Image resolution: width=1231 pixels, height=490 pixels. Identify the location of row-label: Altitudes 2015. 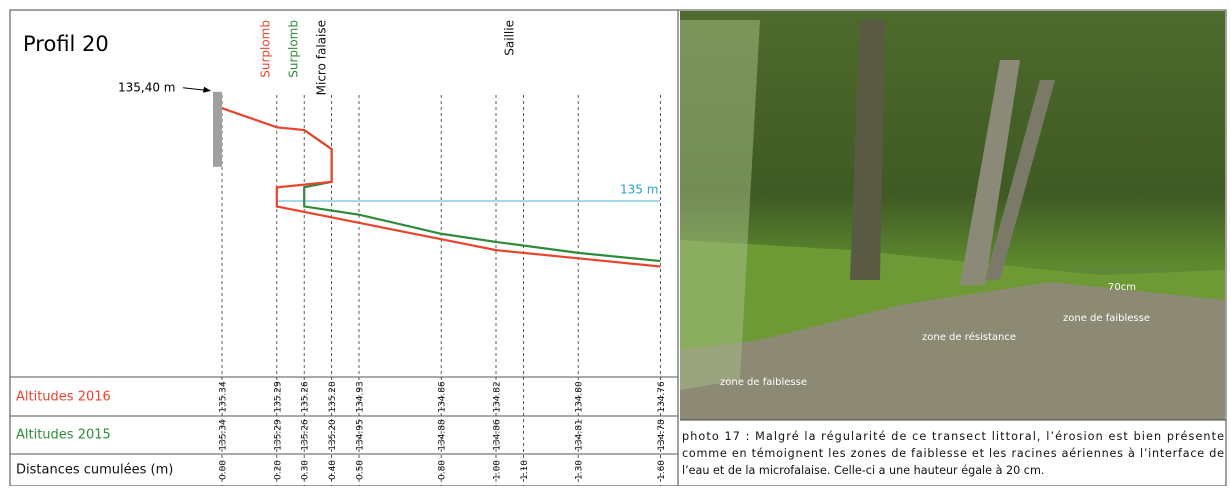
(63, 435).